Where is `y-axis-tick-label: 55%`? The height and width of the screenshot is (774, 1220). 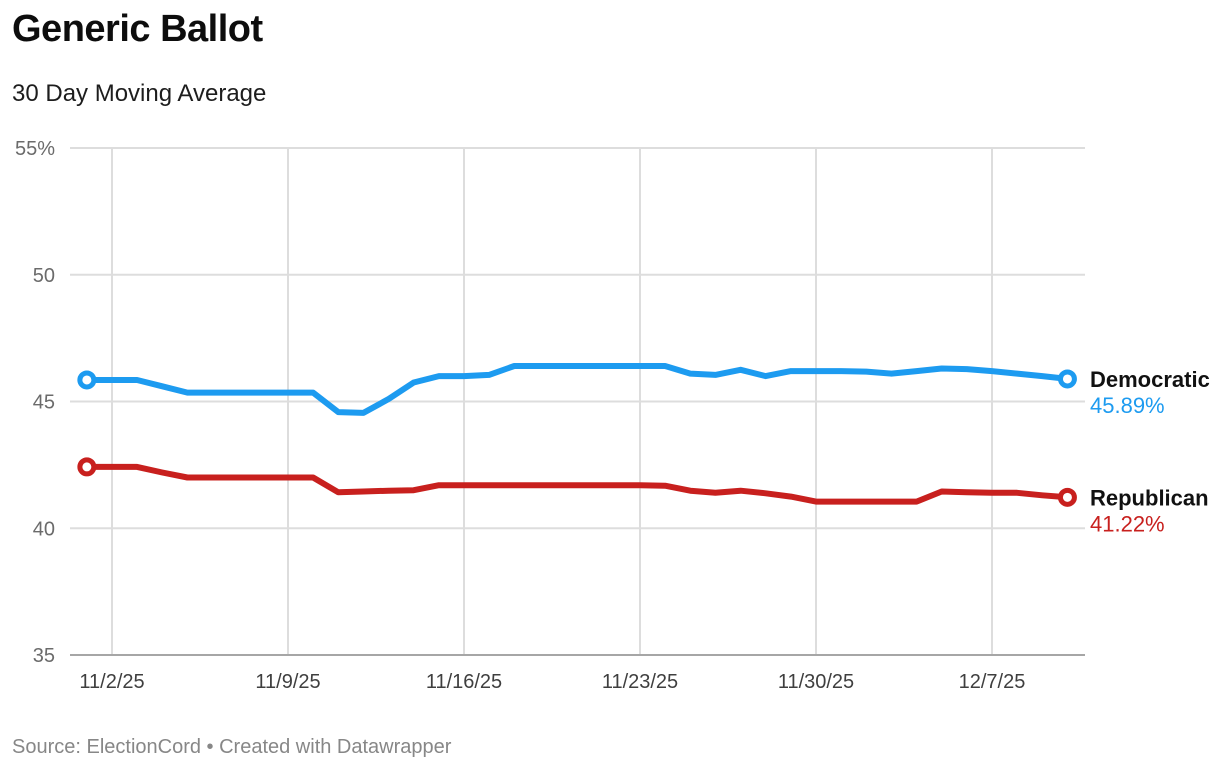 y-axis-tick-label: 55% is located at coordinates (35, 149).